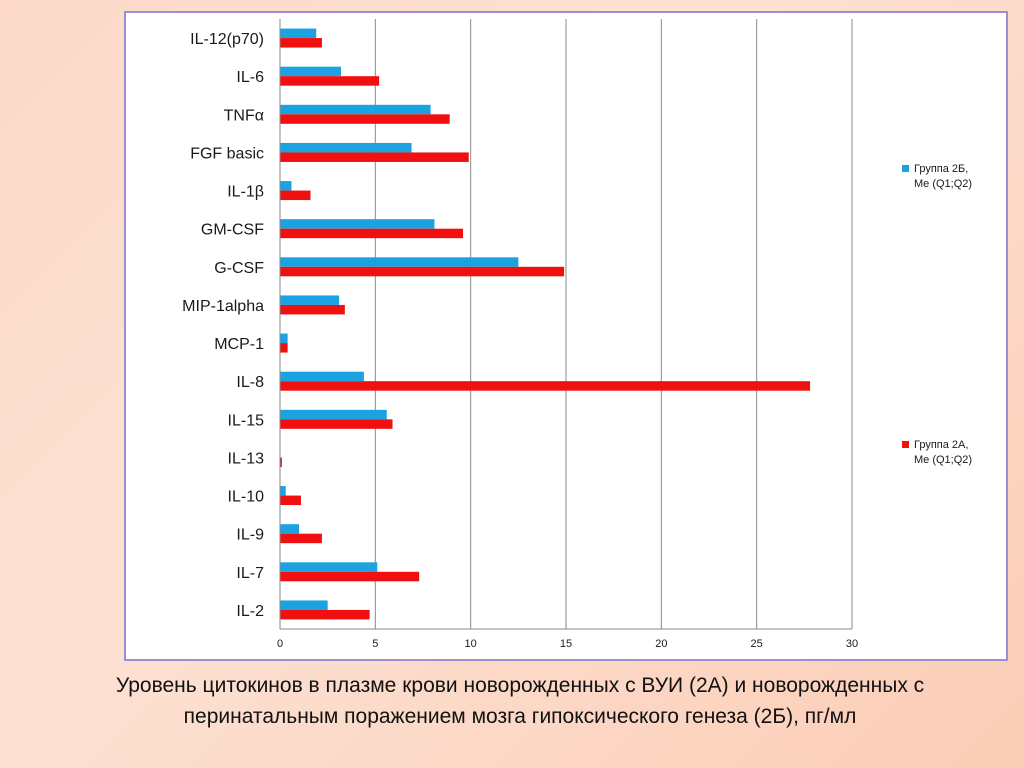 The image size is (1024, 768). Describe the element at coordinates (246, 420) in the screenshot. I see `category-label: IL-15` at that location.